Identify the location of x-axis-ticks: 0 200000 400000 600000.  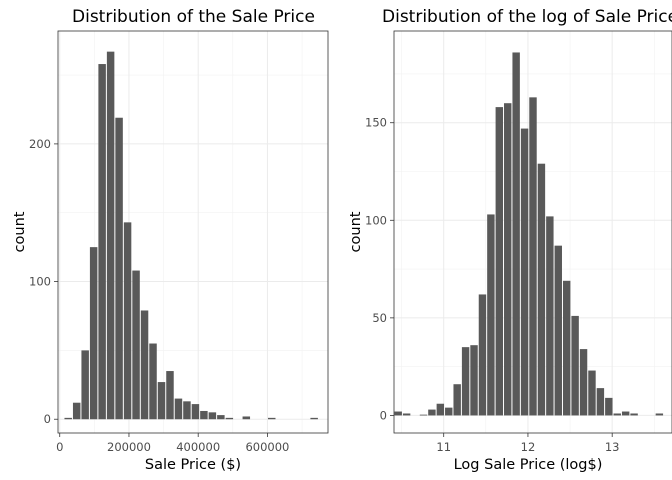
(172, 443).